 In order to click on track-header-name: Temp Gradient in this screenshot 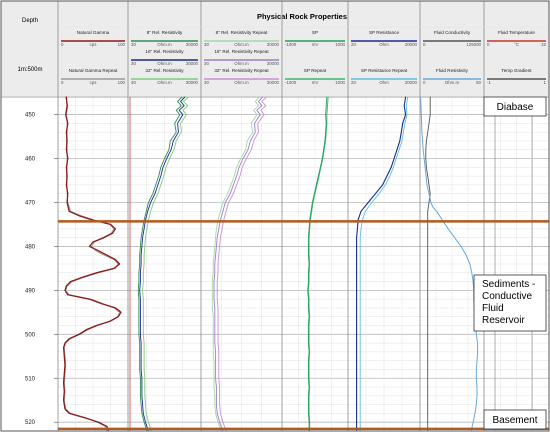, I will do `click(516, 70)`.